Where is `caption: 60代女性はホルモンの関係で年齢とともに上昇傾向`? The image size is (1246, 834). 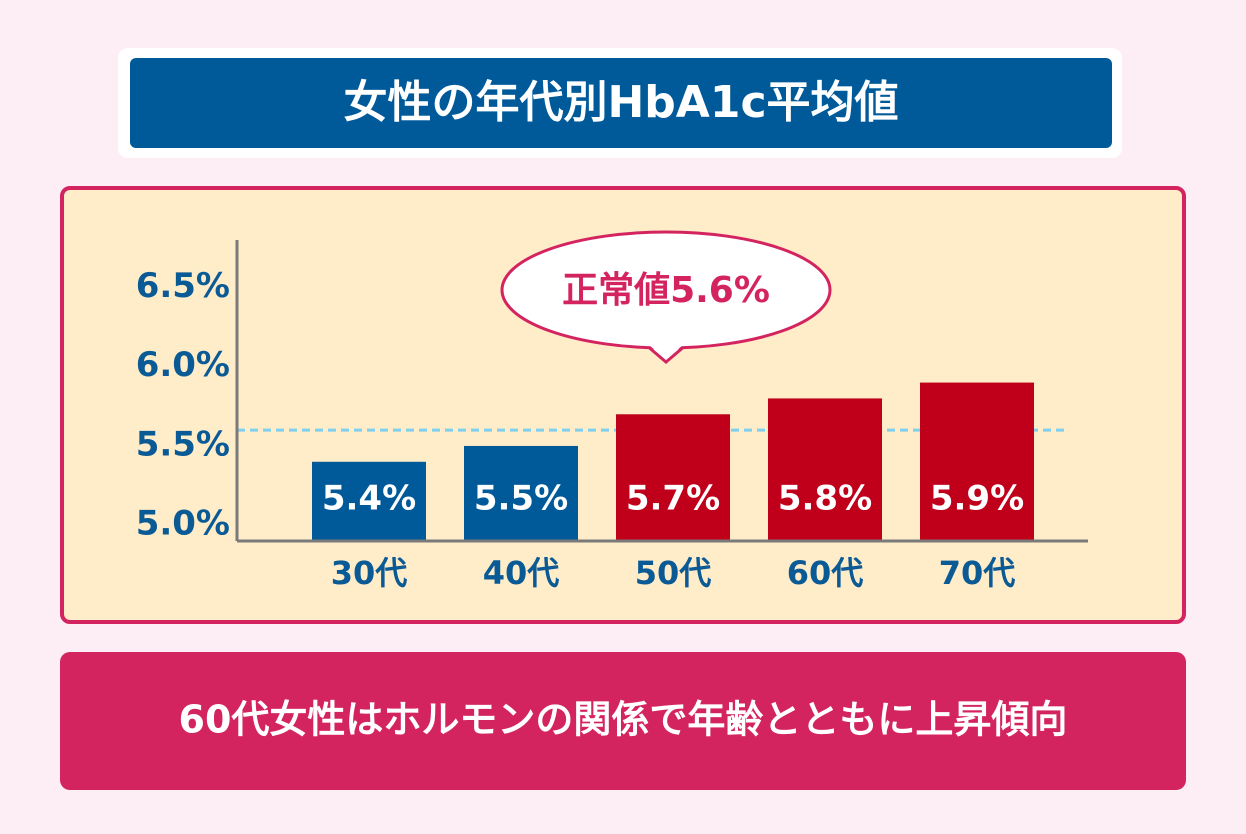 caption: 60代女性はホルモンの関係で年齢とともに上昇傾向 is located at coordinates (623, 720).